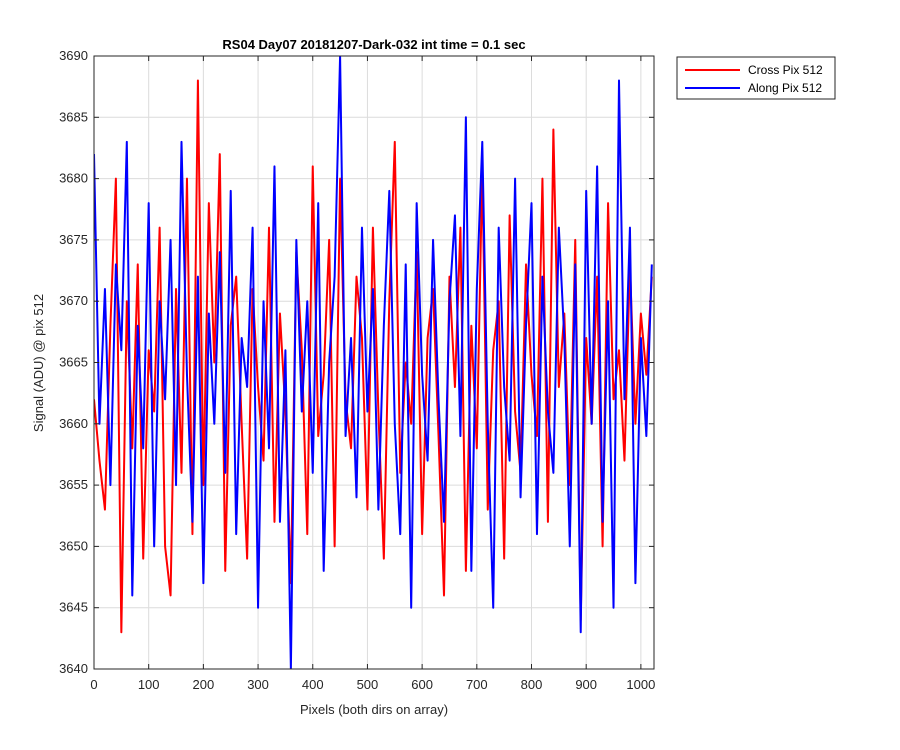  What do you see at coordinates (73, 668) in the screenshot?
I see `y-tick-label: 3640` at bounding box center [73, 668].